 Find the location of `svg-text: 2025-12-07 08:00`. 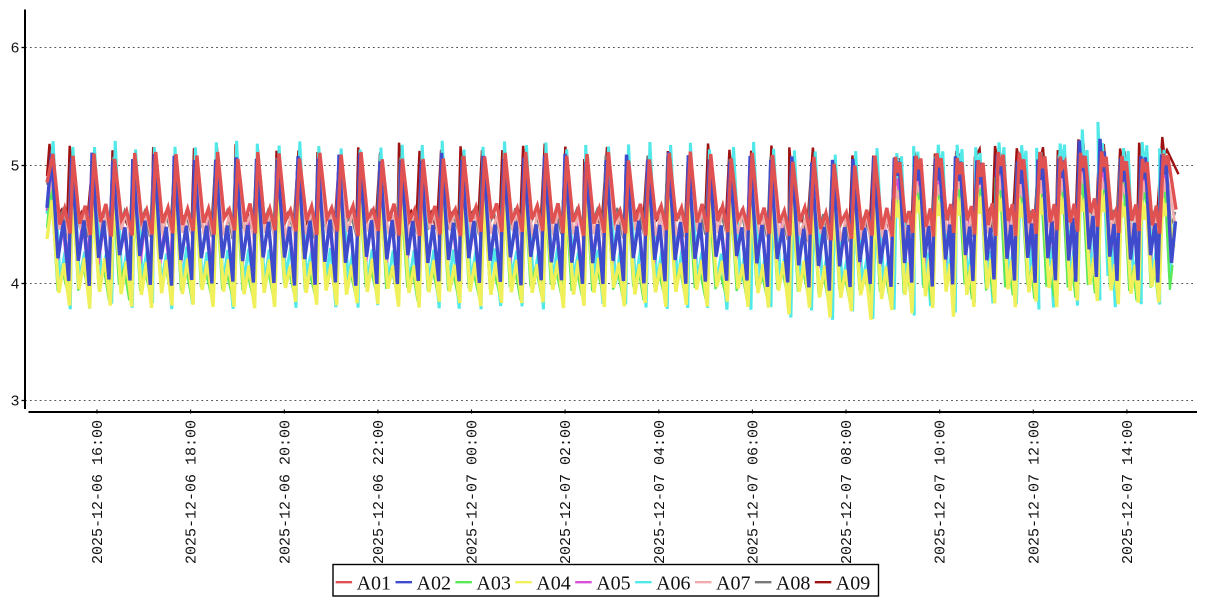

svg-text: 2025-12-07 08:00 is located at coordinates (847, 492).